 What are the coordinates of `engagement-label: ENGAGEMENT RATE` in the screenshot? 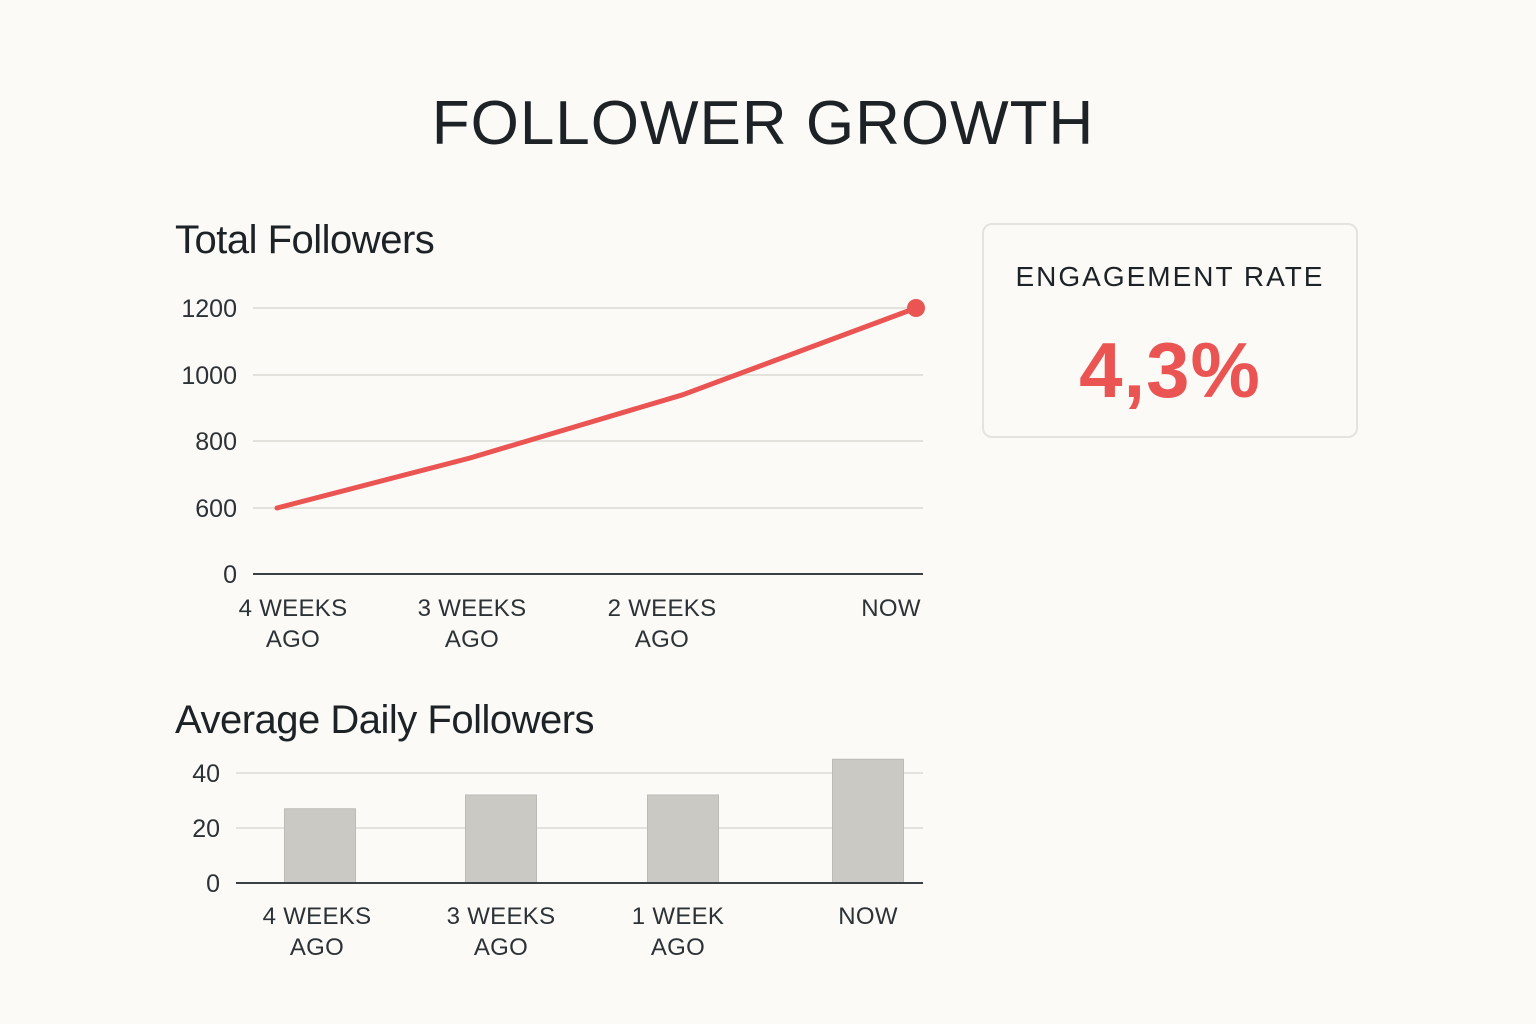 It's located at (1170, 276).